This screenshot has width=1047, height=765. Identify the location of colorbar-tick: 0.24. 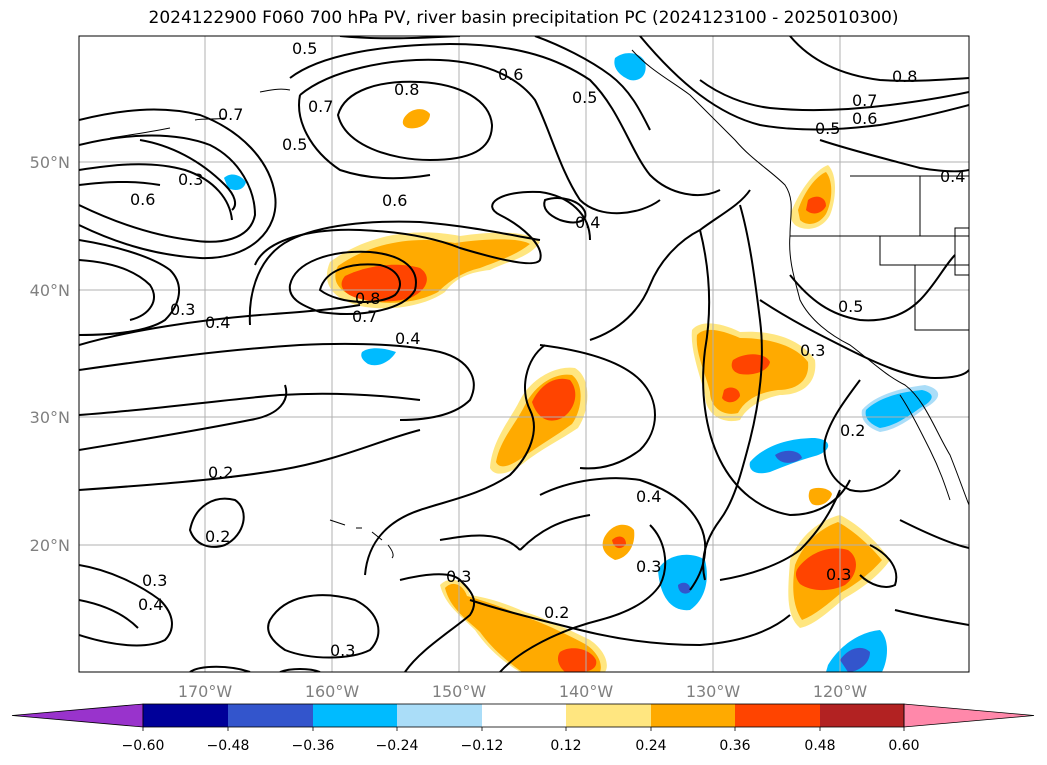
(650, 746).